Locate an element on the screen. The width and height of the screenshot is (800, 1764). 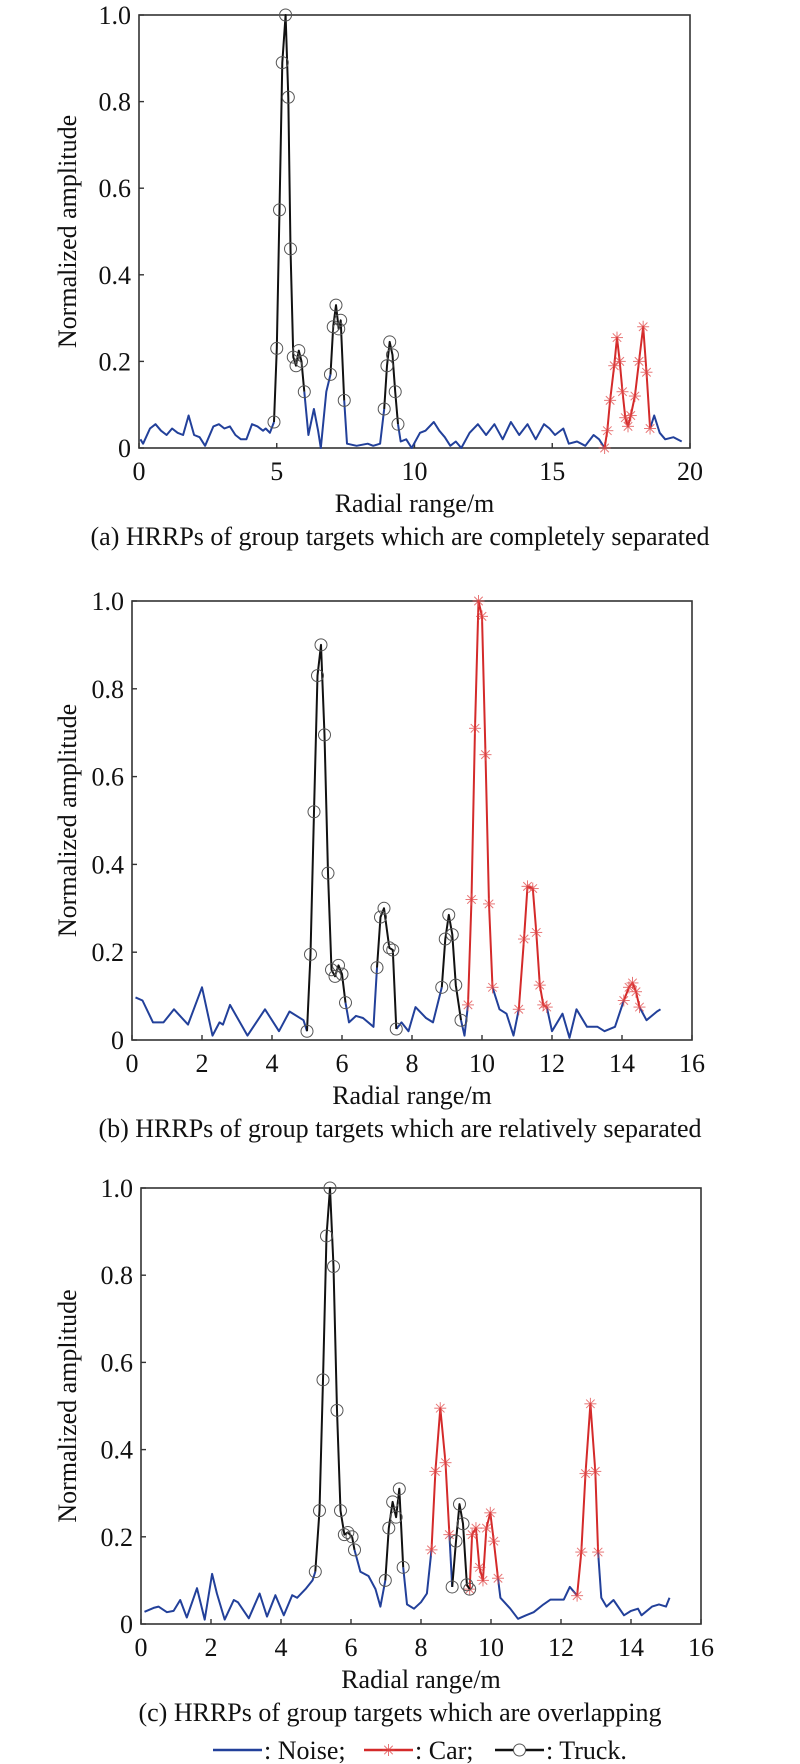
x-tick-label: 10 is located at coordinates (491, 1647).